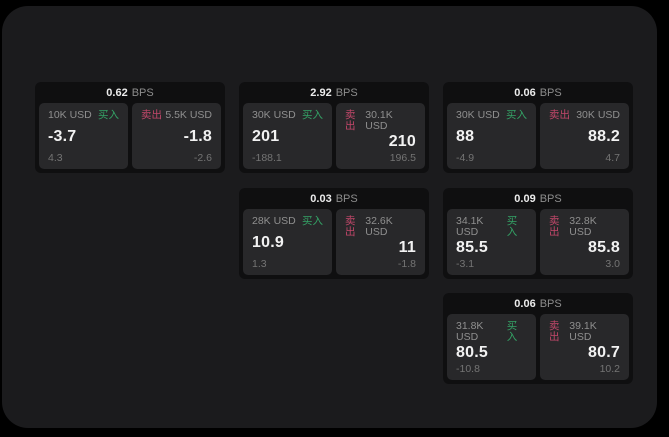  I want to click on bps-value: 0.09, so click(525, 198).